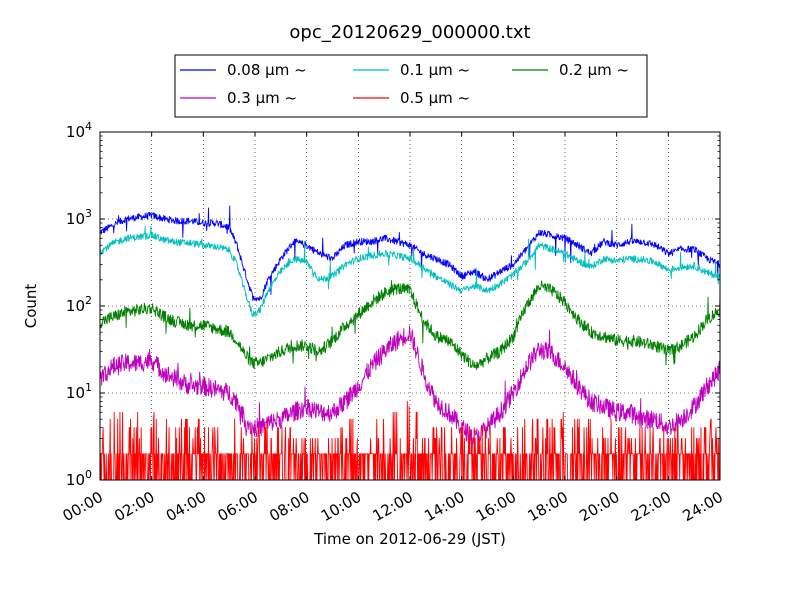 The height and width of the screenshot is (600, 800). I want to click on y-tick-label: 10³, so click(79, 217).